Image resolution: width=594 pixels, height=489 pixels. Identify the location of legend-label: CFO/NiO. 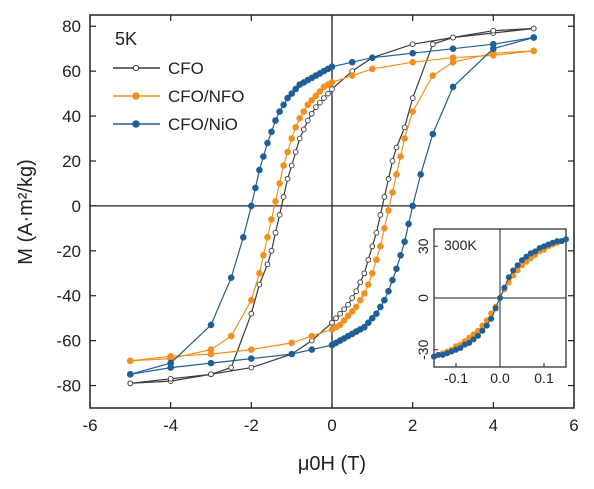
(203, 124).